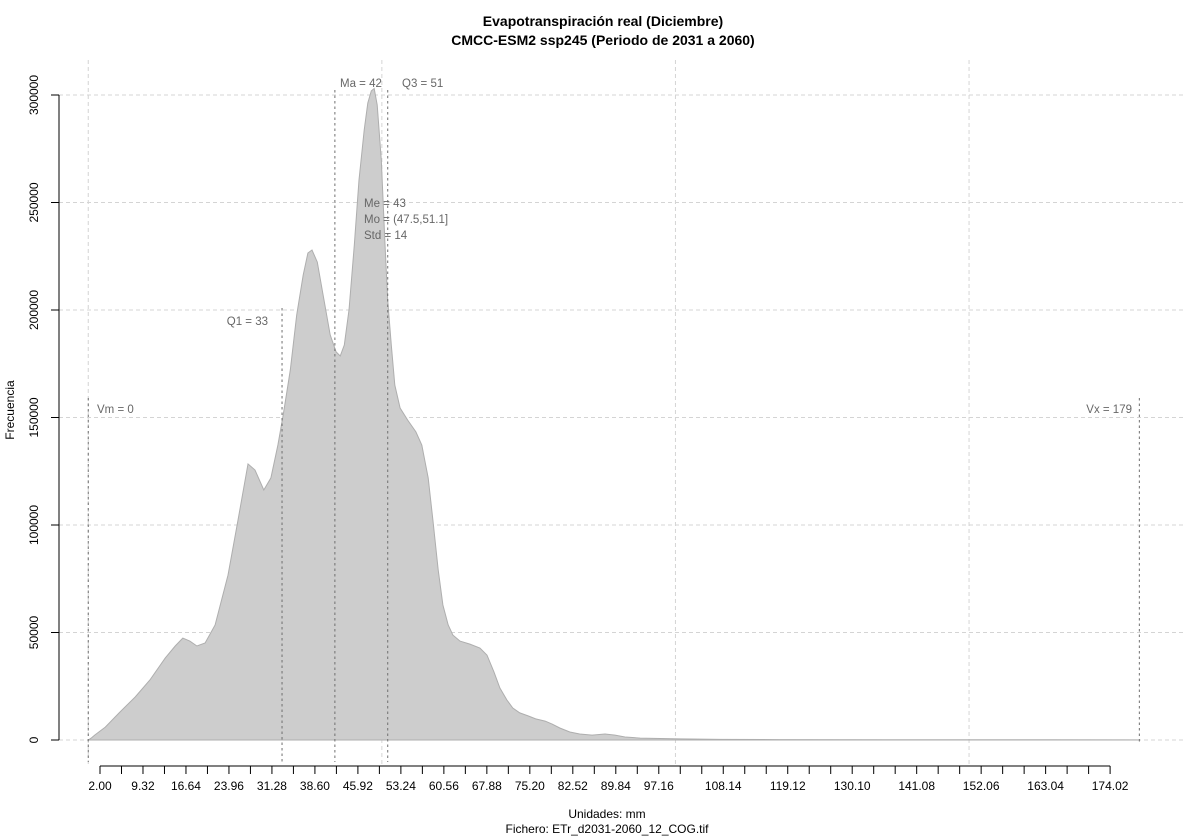  What do you see at coordinates (1045, 786) in the screenshot?
I see `x-tick-label: 163.04` at bounding box center [1045, 786].